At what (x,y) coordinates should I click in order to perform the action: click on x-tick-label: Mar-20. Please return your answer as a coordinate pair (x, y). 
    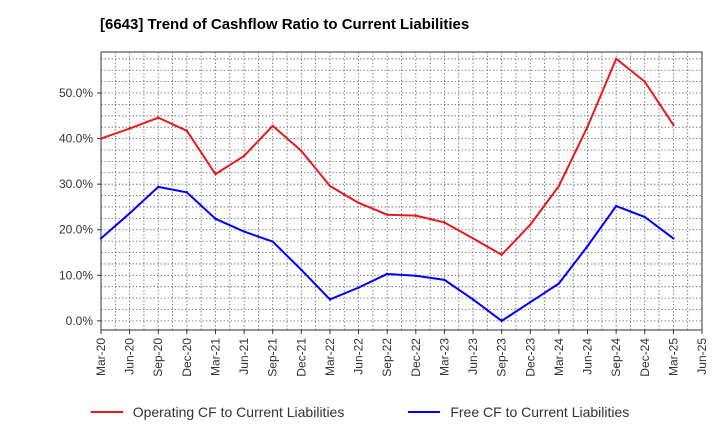
    Looking at the image, I should click on (101, 357).